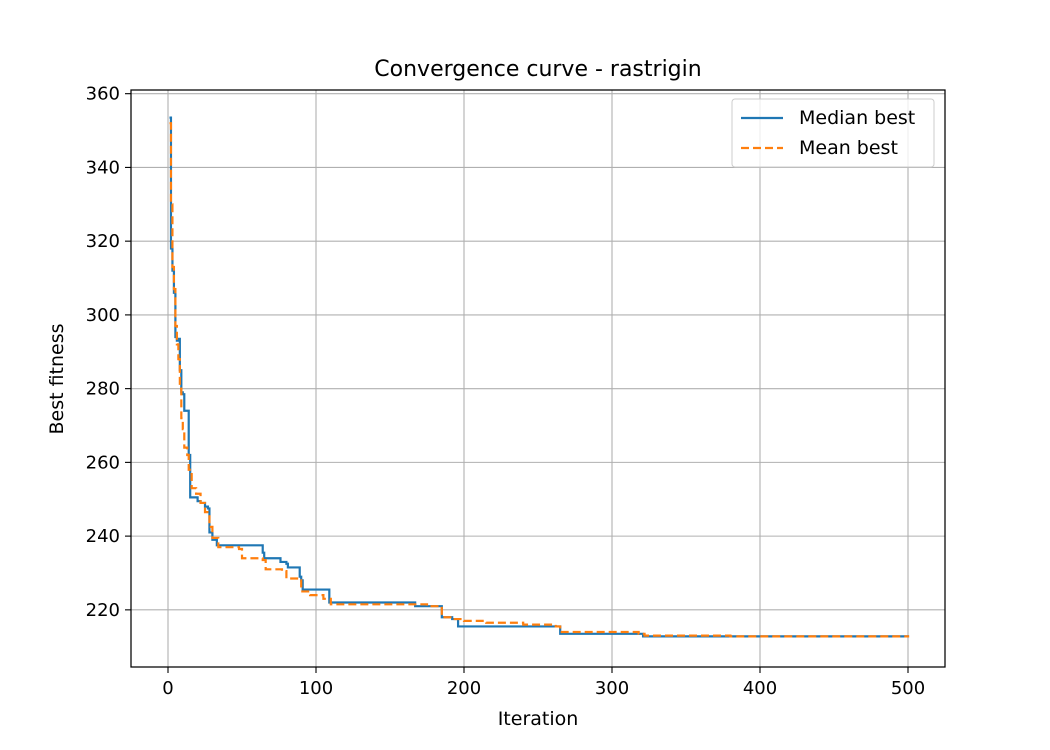 This screenshot has width=1050, height=750. What do you see at coordinates (316, 688) in the screenshot?
I see `x-tick-label-1: 100` at bounding box center [316, 688].